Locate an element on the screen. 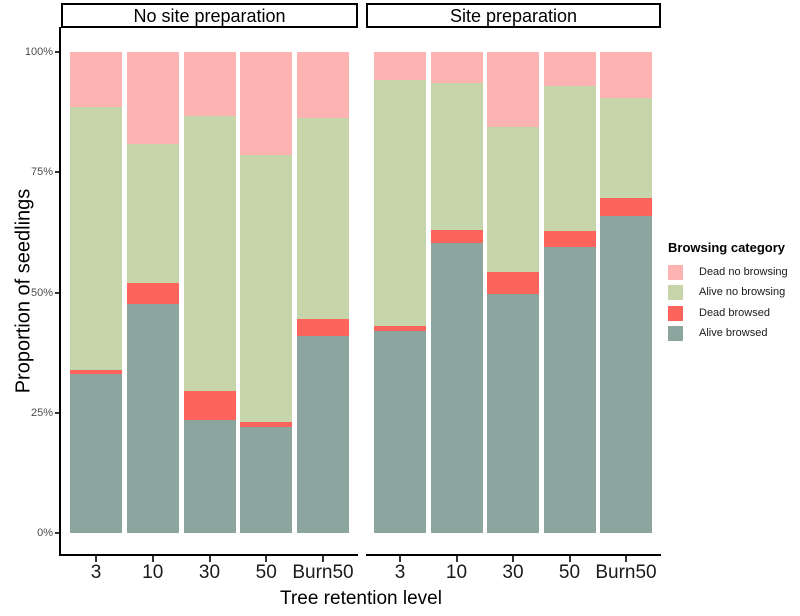  legend-label-dead-browsed: Dead browsed is located at coordinates (734, 312).